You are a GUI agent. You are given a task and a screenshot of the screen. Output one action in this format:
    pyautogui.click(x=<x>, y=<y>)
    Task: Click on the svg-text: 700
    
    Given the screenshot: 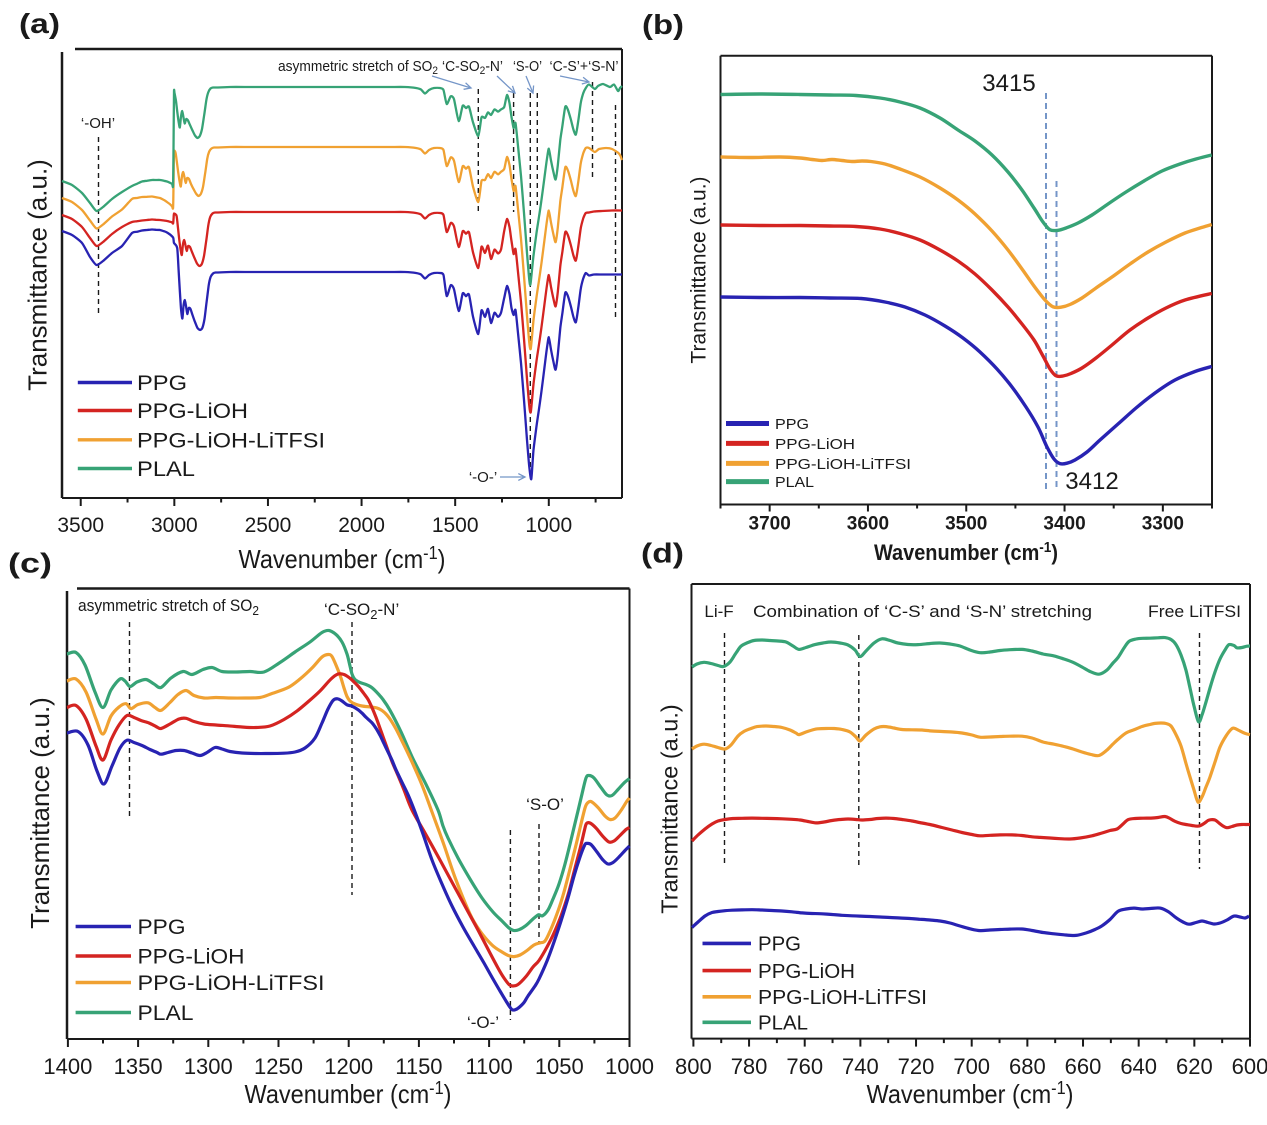 What is the action you would take?
    pyautogui.click(x=971, y=1066)
    